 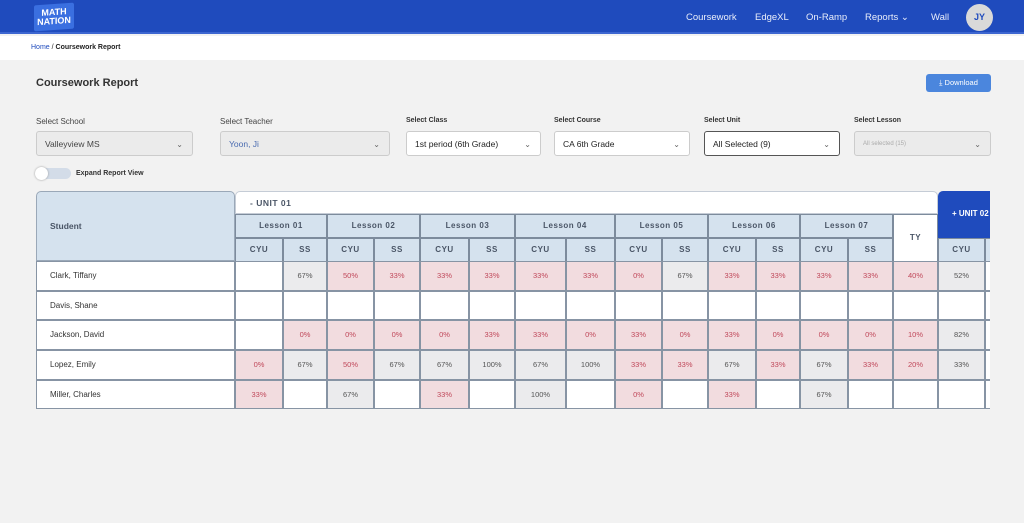 I want to click on unit-02-expand-button: + UNIT 02, so click(x=964, y=214).